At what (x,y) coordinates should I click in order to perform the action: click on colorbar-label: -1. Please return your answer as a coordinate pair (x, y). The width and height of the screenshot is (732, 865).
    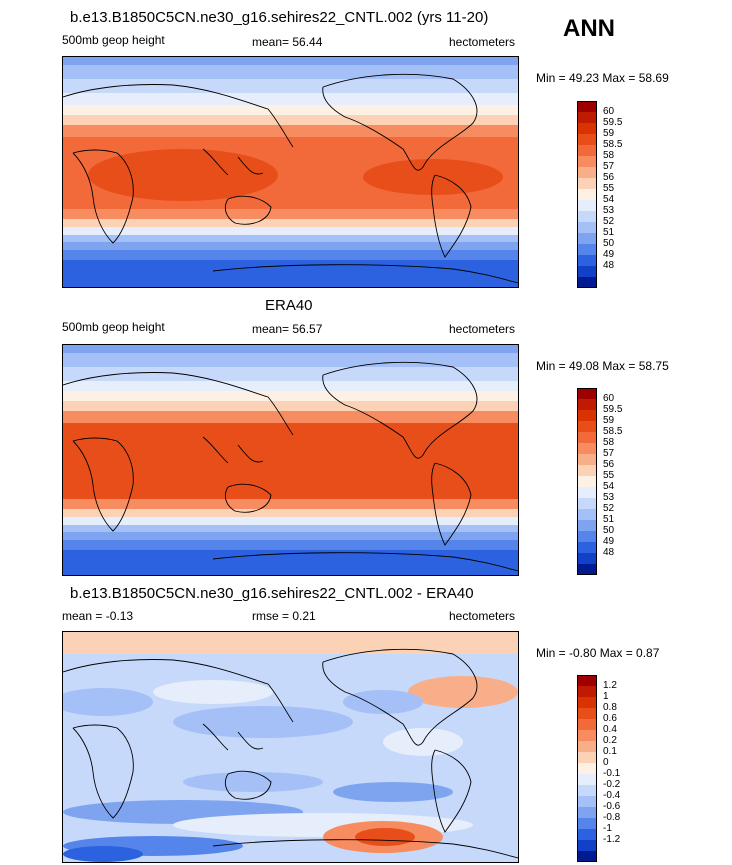
    Looking at the image, I should click on (607, 828).